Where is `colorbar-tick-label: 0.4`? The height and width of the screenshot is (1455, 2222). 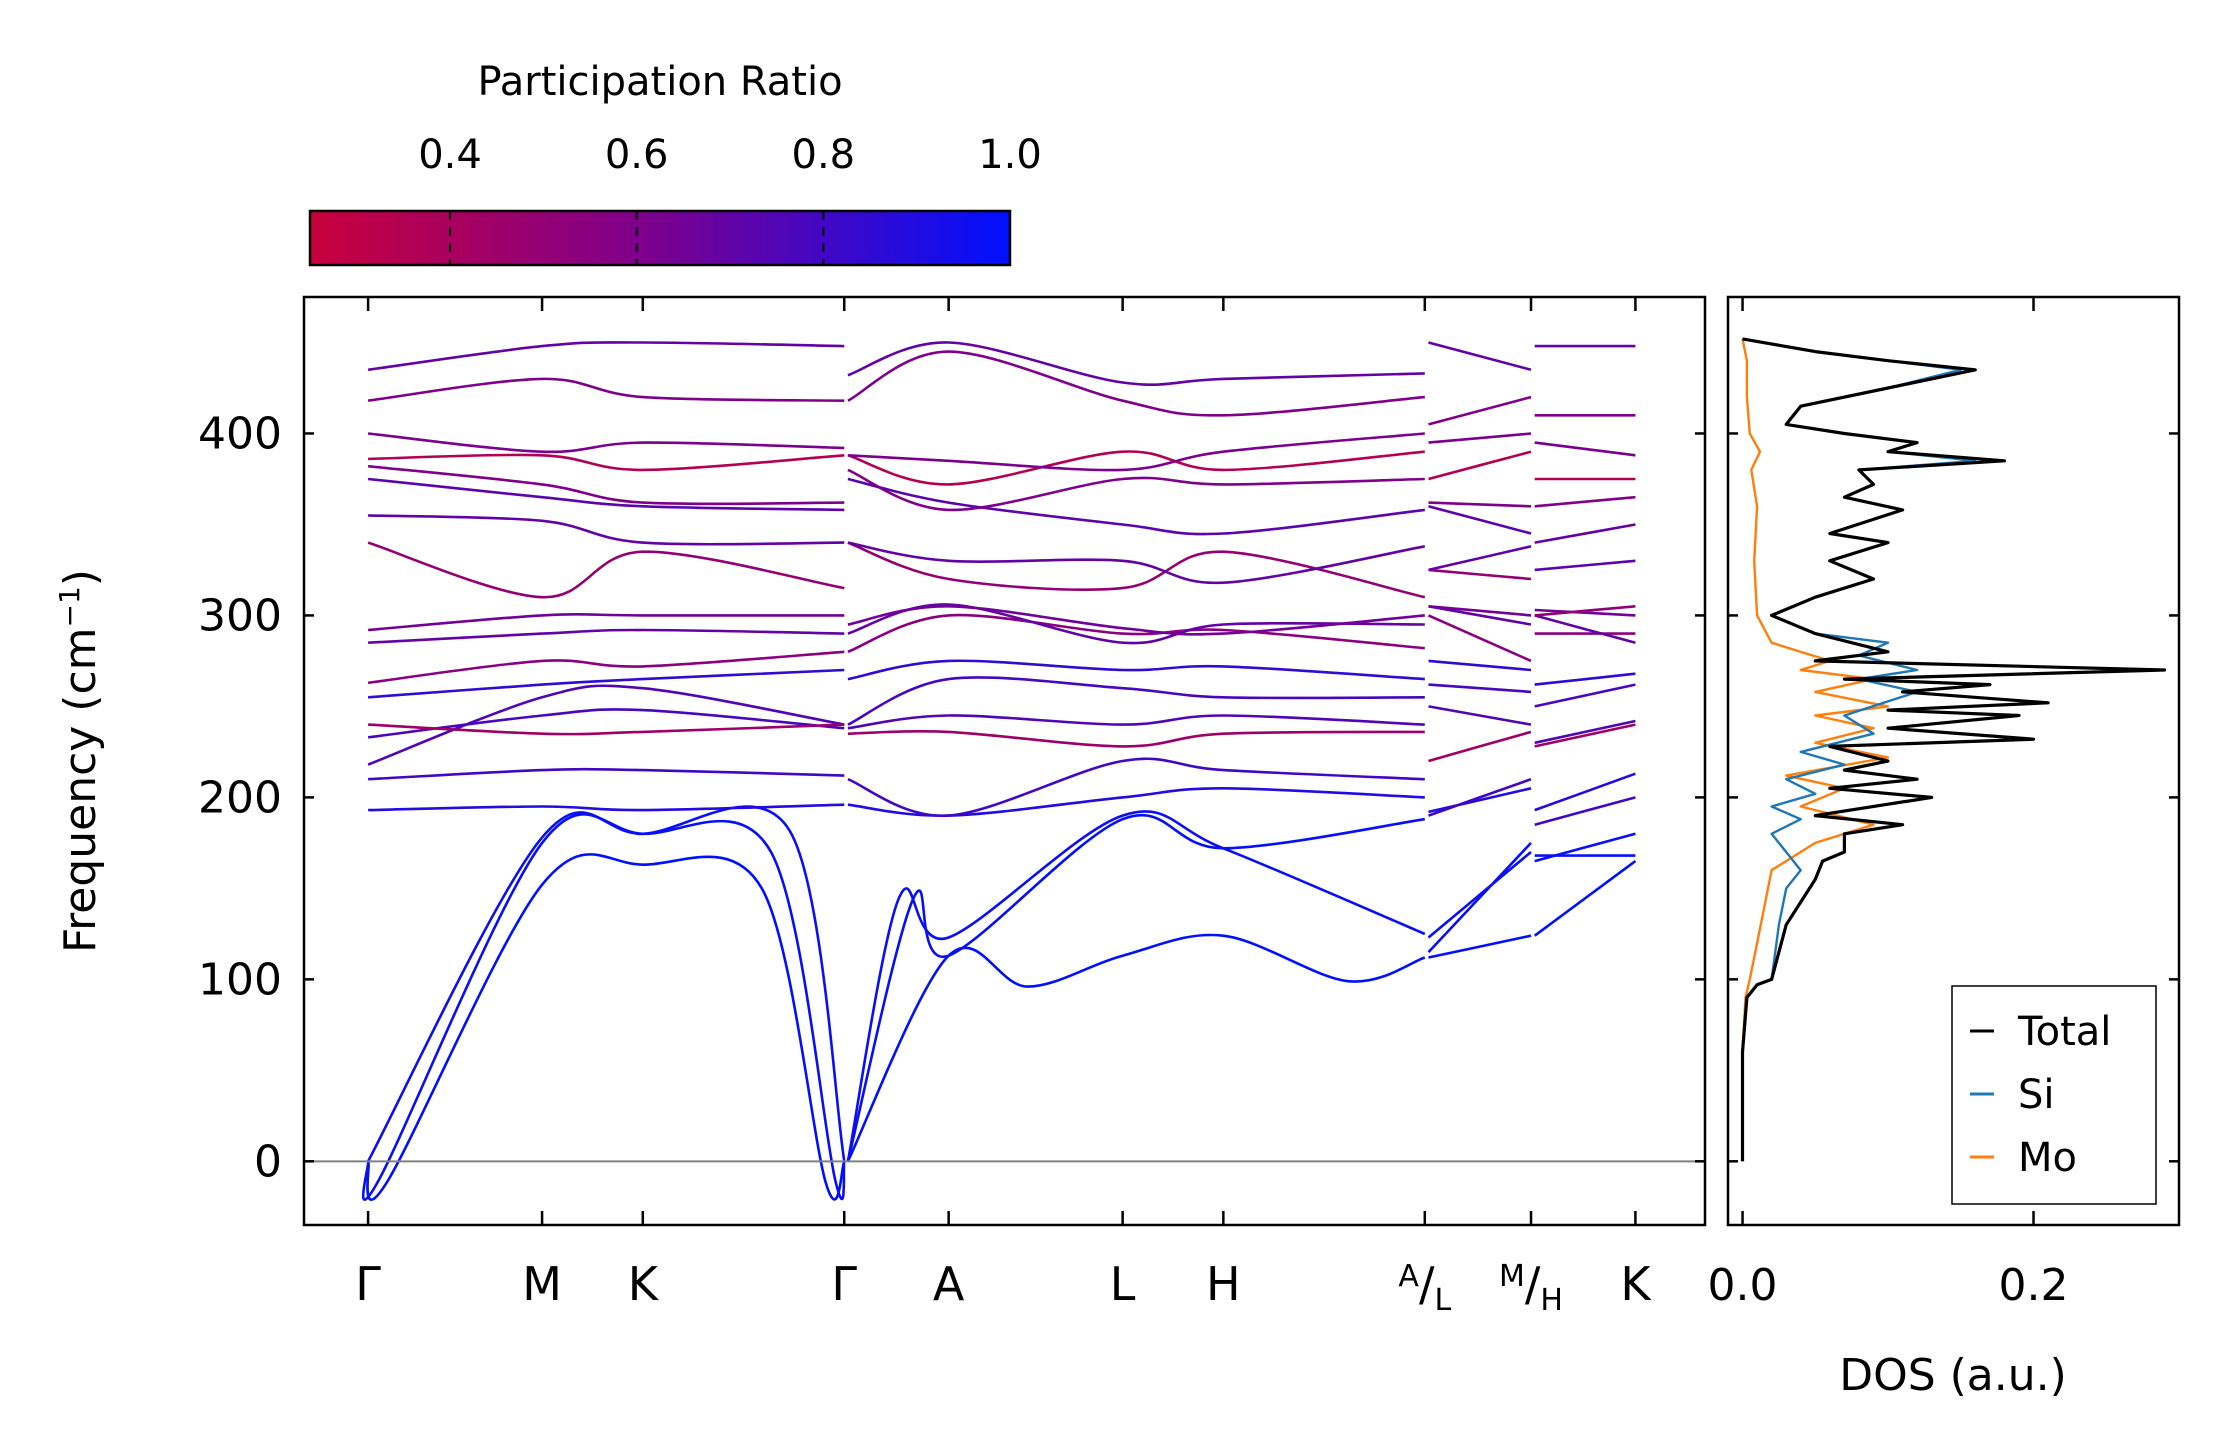
colorbar-tick-label: 0.4 is located at coordinates (450, 155).